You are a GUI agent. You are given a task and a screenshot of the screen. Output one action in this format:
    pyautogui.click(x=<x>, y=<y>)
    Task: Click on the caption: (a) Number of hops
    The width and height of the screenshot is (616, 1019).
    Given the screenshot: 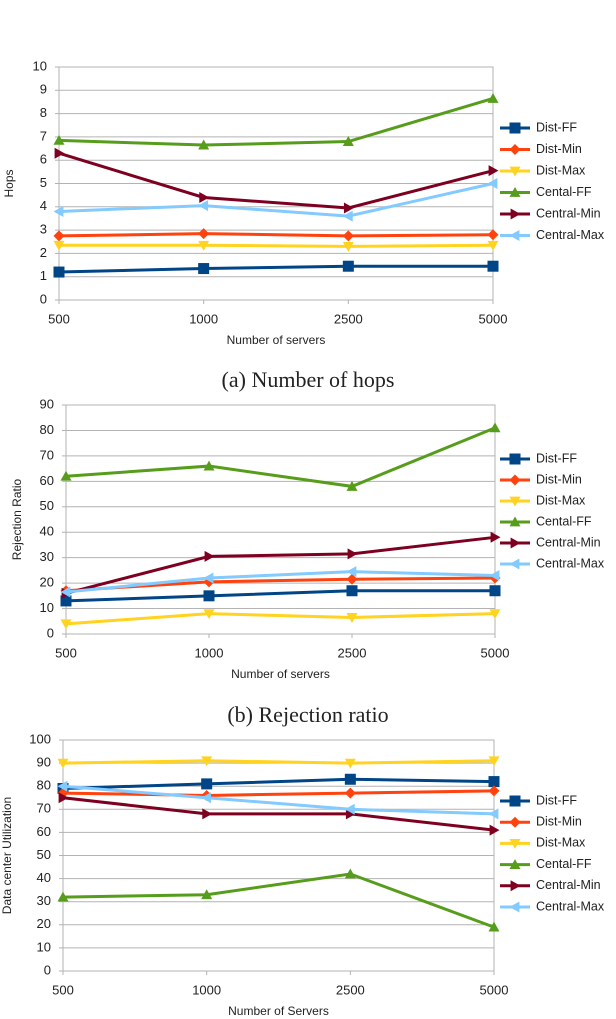 What is the action you would take?
    pyautogui.click(x=308, y=379)
    